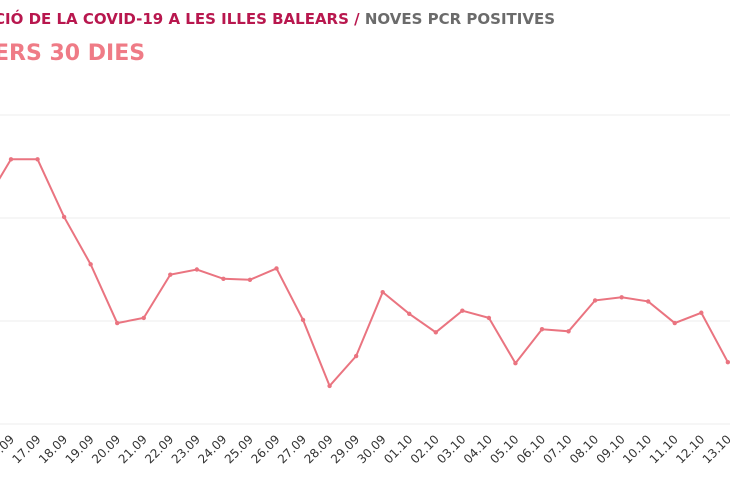 This screenshot has height=500, width=730. Describe the element at coordinates (637, 449) in the screenshot. I see `x-tick-label: 10.10` at that location.